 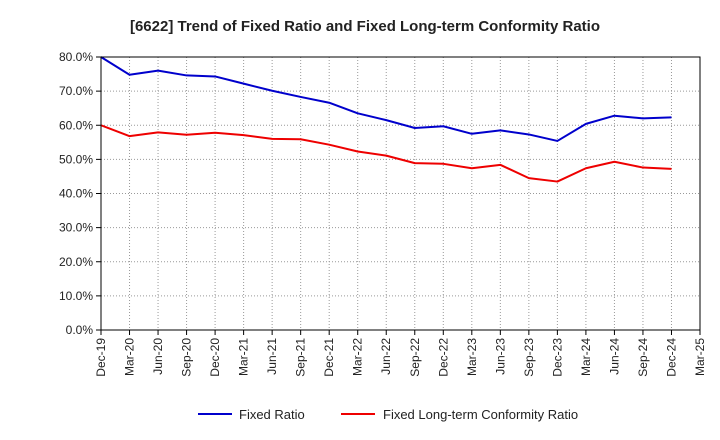 What do you see at coordinates (301, 357) in the screenshot?
I see `x-tick-label: Sep-21` at bounding box center [301, 357].